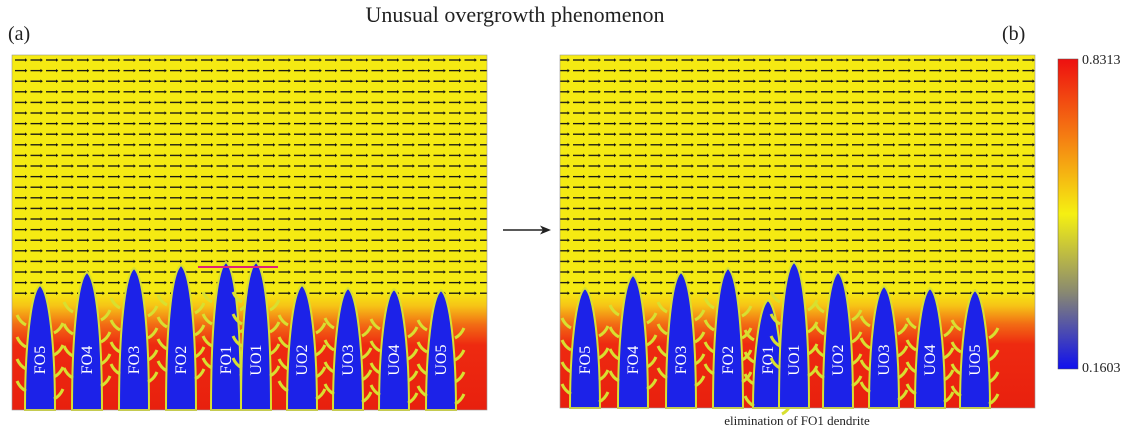 Image resolution: width=1142 pixels, height=434 pixels. I want to click on dendrite-label: FO4, so click(633, 360).